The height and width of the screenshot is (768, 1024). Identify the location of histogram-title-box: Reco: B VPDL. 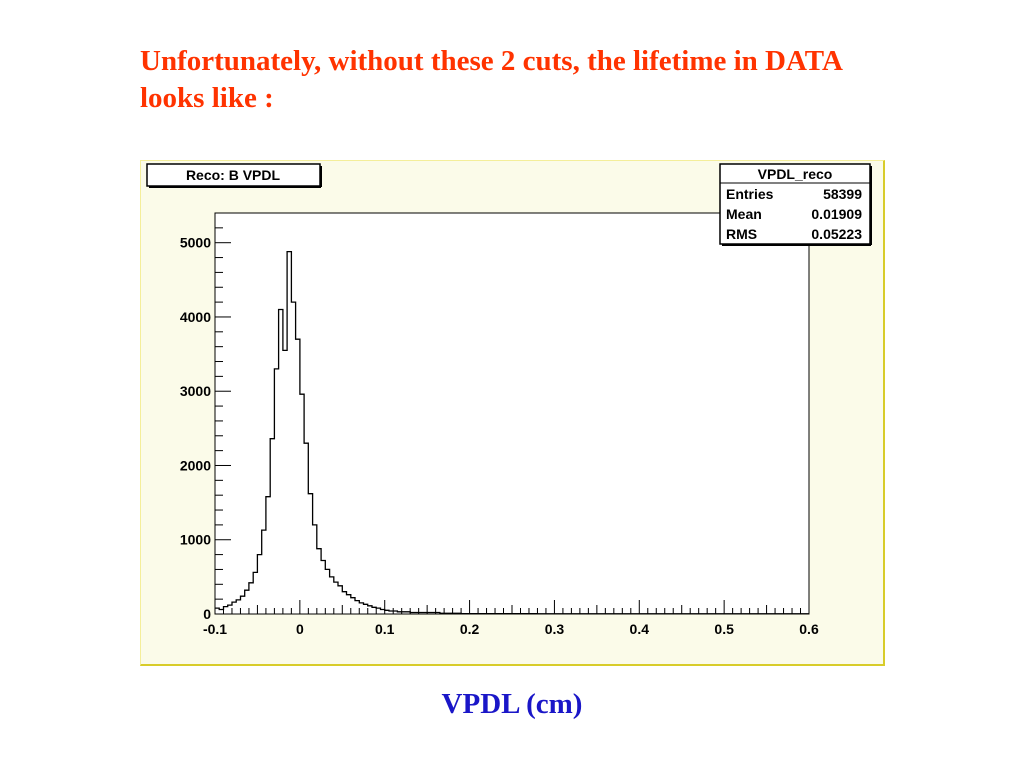
(234, 175).